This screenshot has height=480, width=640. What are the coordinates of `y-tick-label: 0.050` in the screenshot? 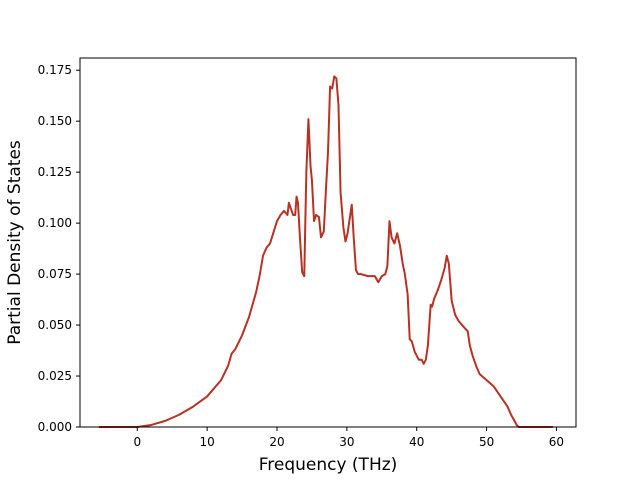 It's located at (55, 325).